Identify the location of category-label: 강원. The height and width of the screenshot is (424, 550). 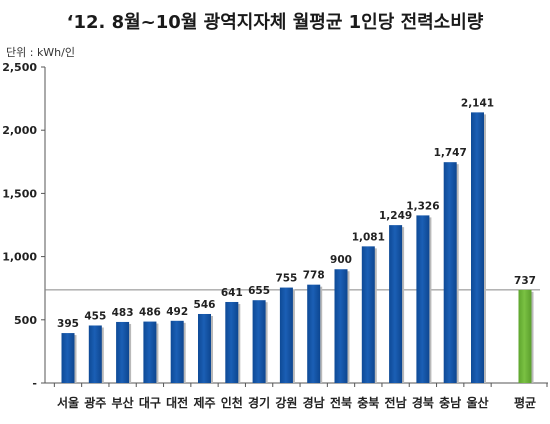
(286, 403).